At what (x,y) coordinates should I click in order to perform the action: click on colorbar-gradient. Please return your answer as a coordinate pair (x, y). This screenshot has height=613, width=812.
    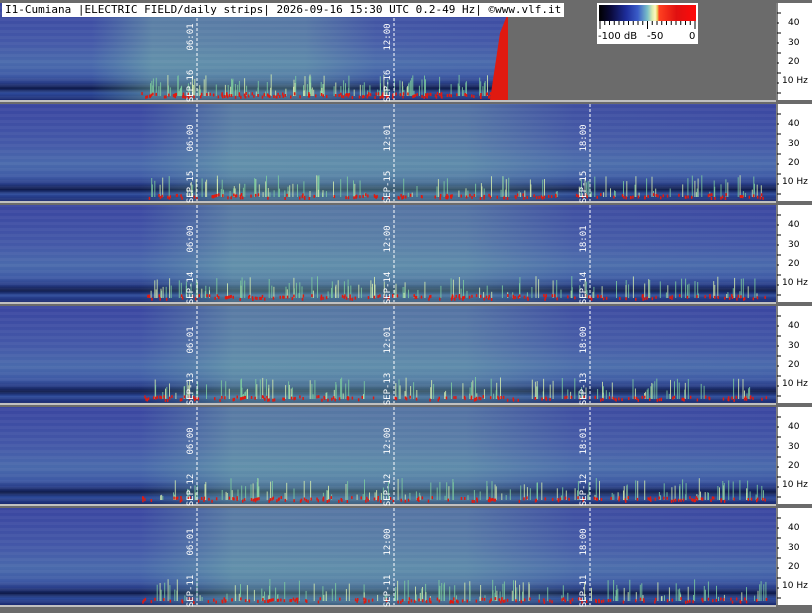
    Looking at the image, I should click on (647, 13).